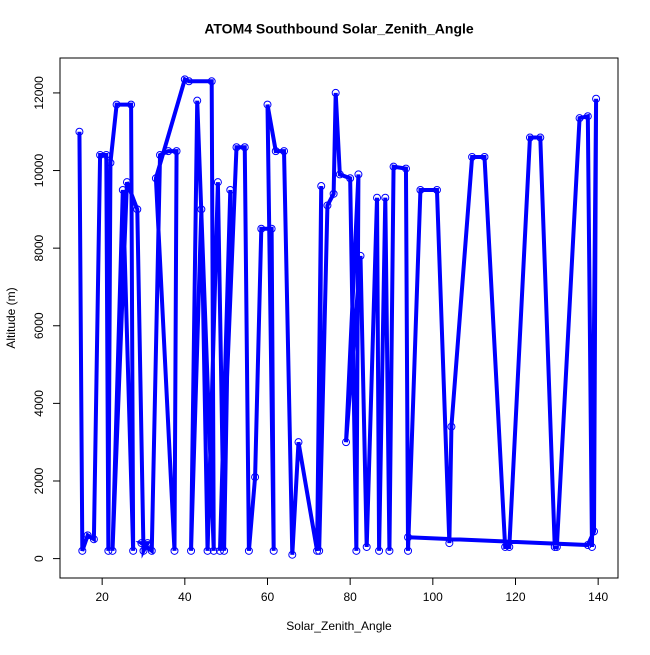  What do you see at coordinates (39, 171) in the screenshot?
I see `y-tick-label: 10000` at bounding box center [39, 171].